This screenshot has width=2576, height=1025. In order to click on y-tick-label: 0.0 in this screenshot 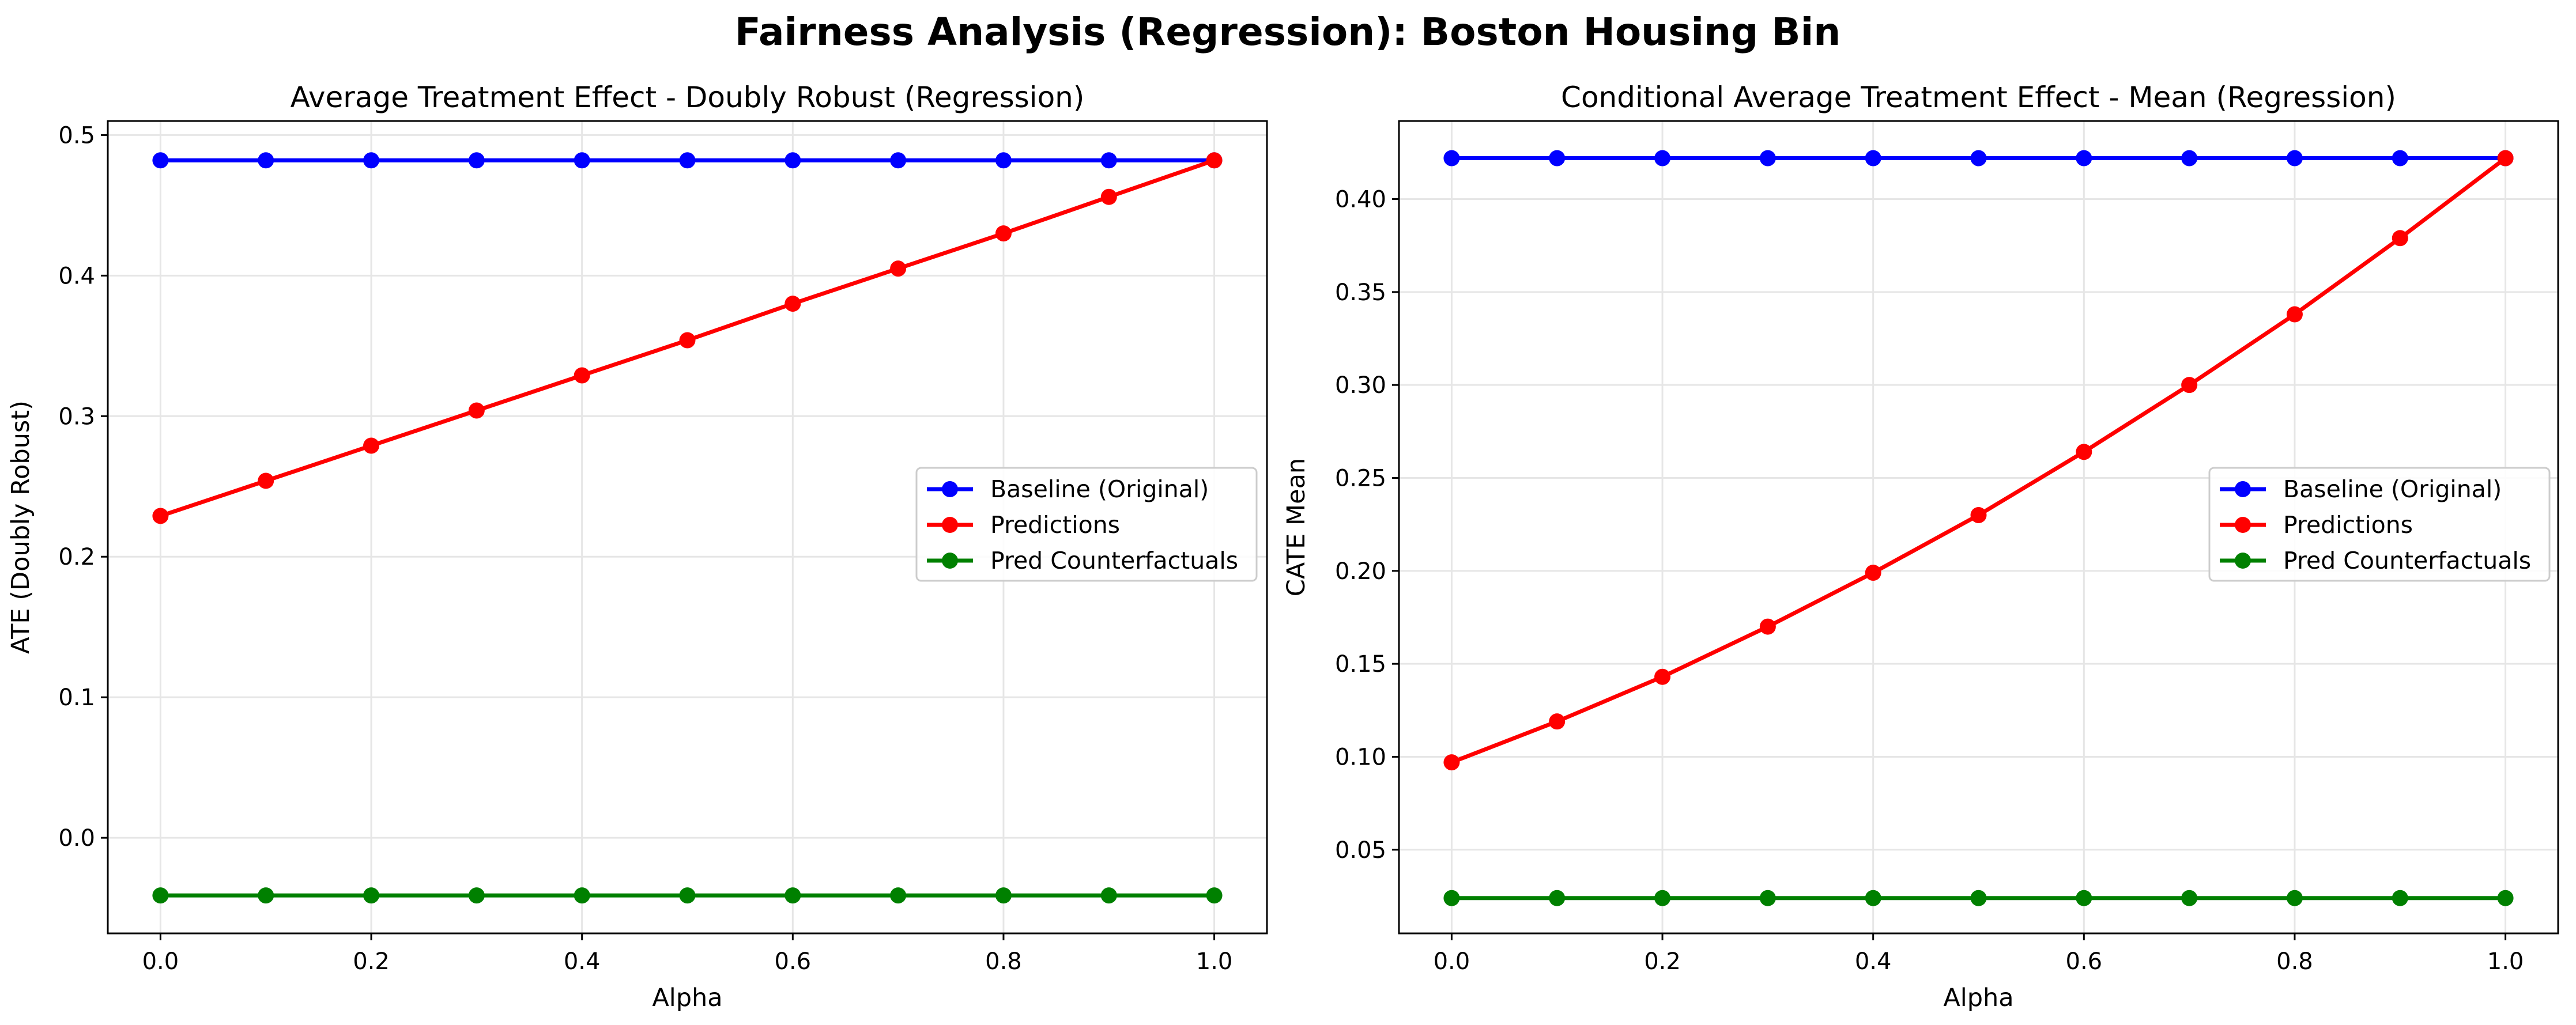, I will do `click(76, 838)`.